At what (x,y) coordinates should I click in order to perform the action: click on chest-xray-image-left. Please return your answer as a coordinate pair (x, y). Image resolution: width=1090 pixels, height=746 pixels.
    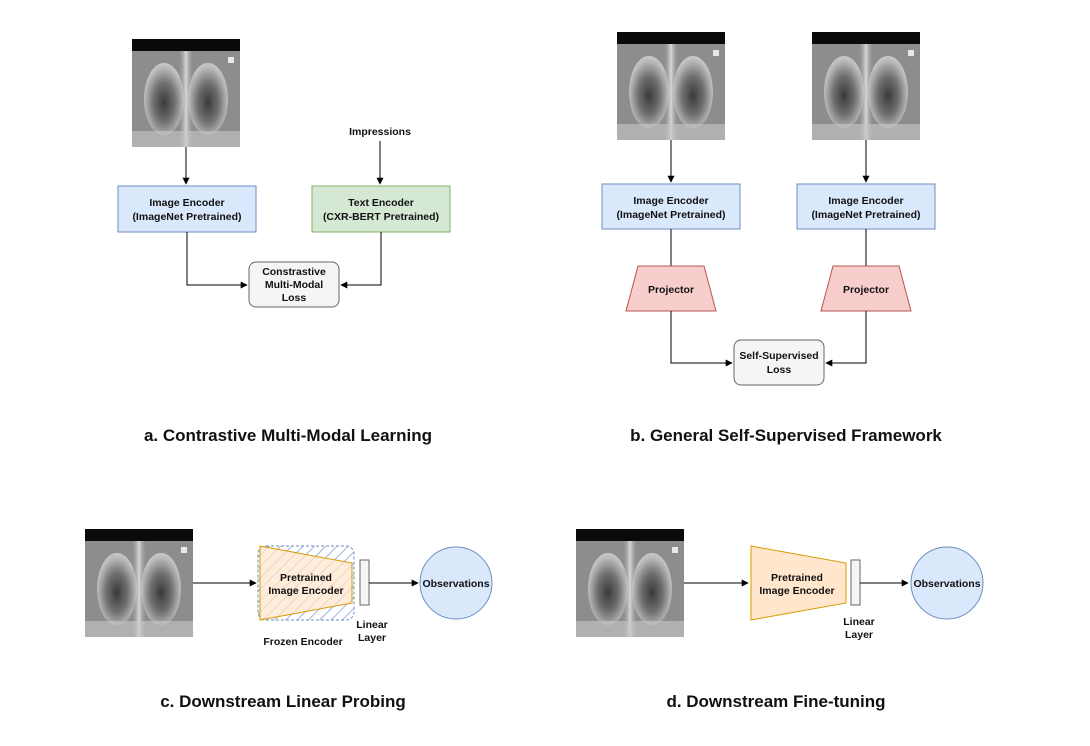
    Looking at the image, I should click on (671, 86).